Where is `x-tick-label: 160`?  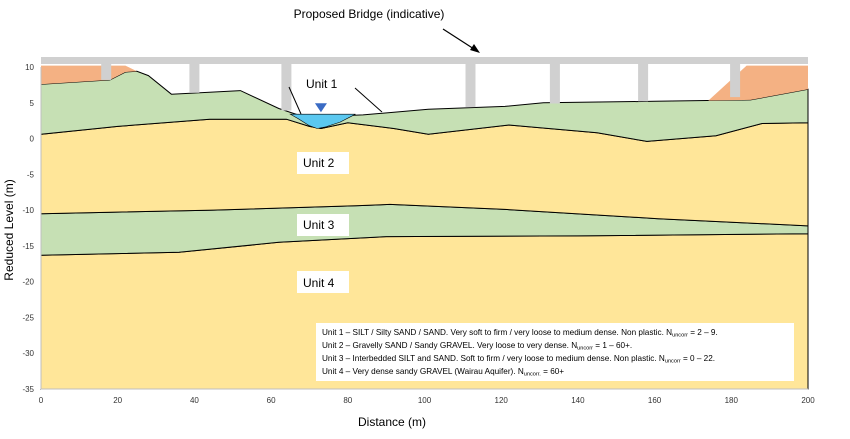 x-tick-label: 160 is located at coordinates (655, 400).